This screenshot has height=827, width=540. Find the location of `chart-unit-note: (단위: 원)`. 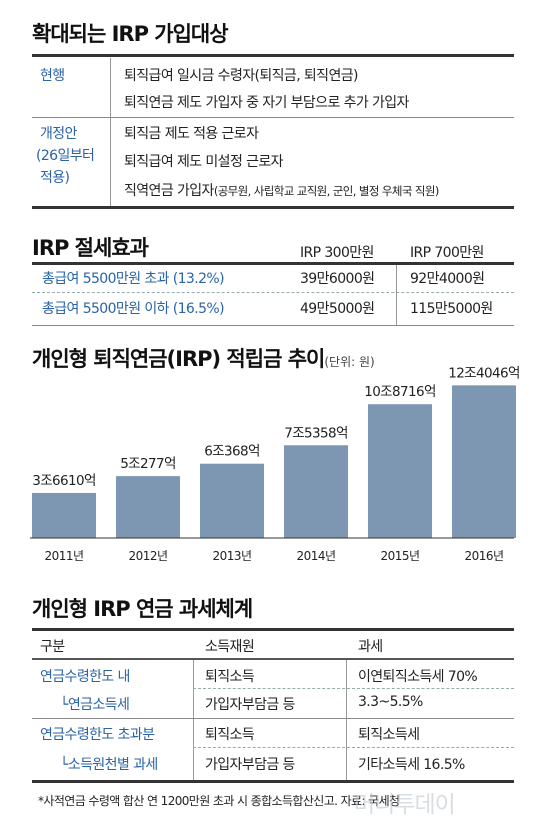

chart-unit-note: (단위: 원) is located at coordinates (349, 362).